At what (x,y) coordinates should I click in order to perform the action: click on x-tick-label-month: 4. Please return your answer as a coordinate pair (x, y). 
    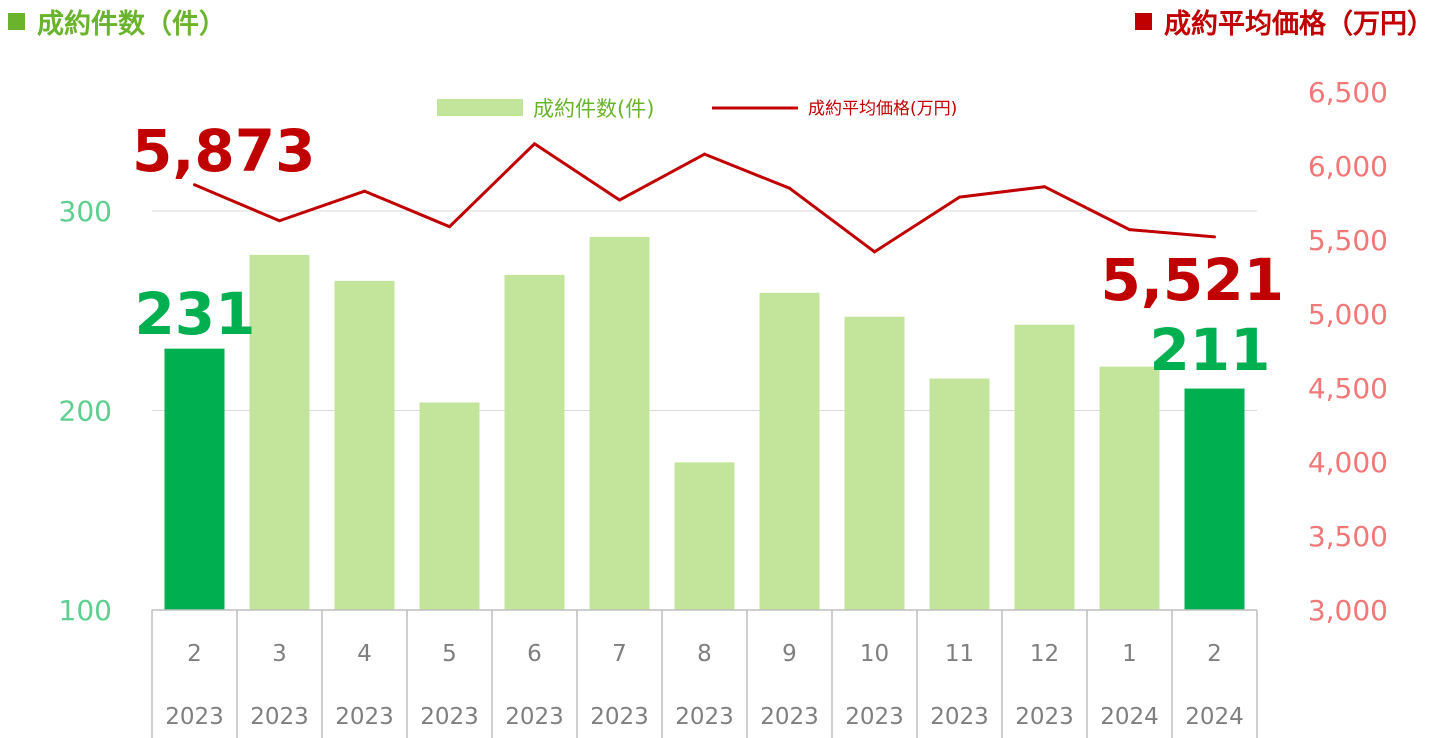
    Looking at the image, I should click on (364, 654).